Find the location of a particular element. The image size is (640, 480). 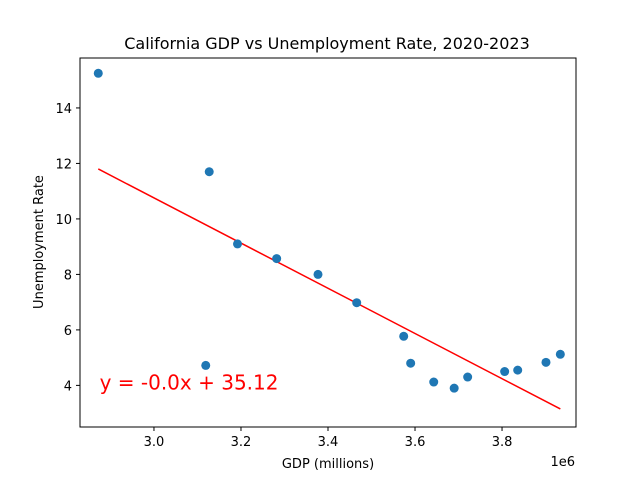

regression-equation-annotation: y = -0.0x + 35.12 is located at coordinates (189, 383).